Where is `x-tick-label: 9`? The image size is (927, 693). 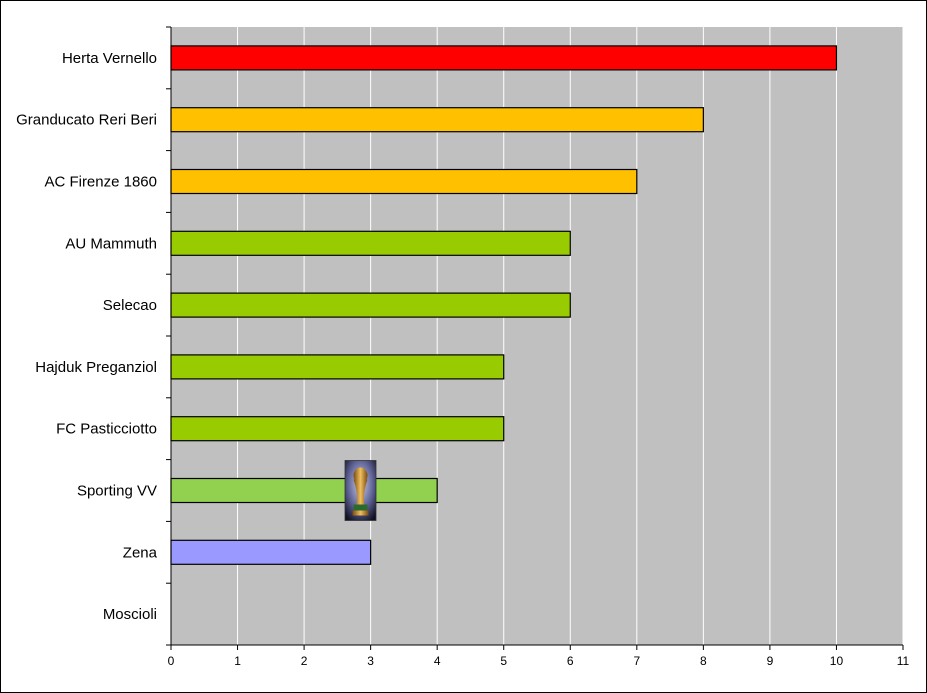 x-tick-label: 9 is located at coordinates (770, 661).